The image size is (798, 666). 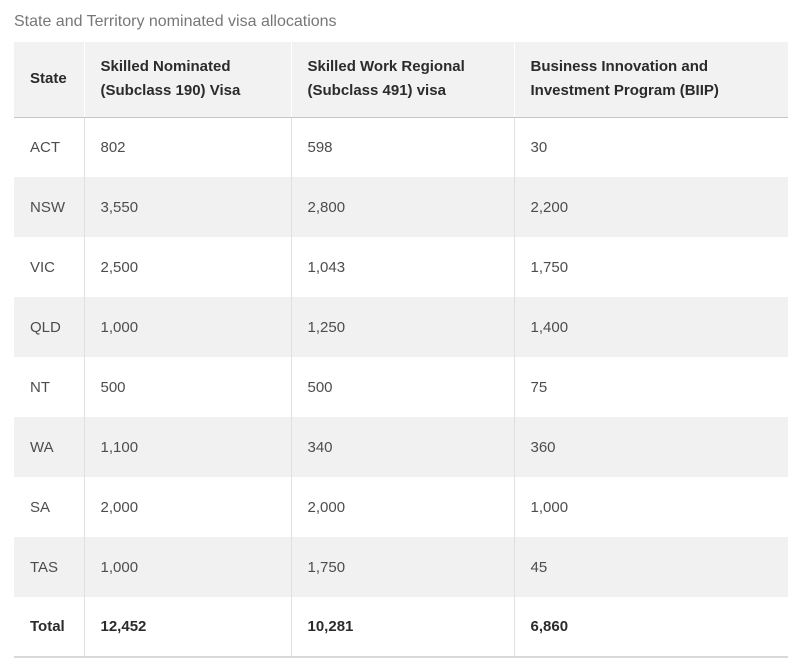 What do you see at coordinates (49, 267) in the screenshot?
I see `state-cell: VIC` at bounding box center [49, 267].